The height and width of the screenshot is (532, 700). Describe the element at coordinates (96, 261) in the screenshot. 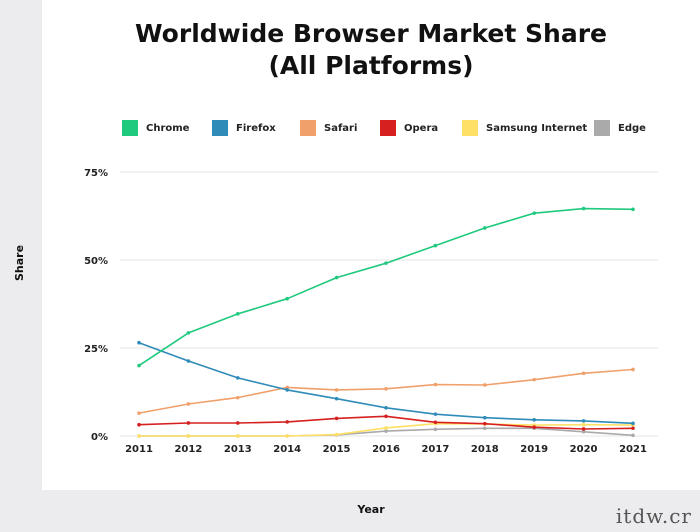

I see `y-tick-label: 50%` at that location.